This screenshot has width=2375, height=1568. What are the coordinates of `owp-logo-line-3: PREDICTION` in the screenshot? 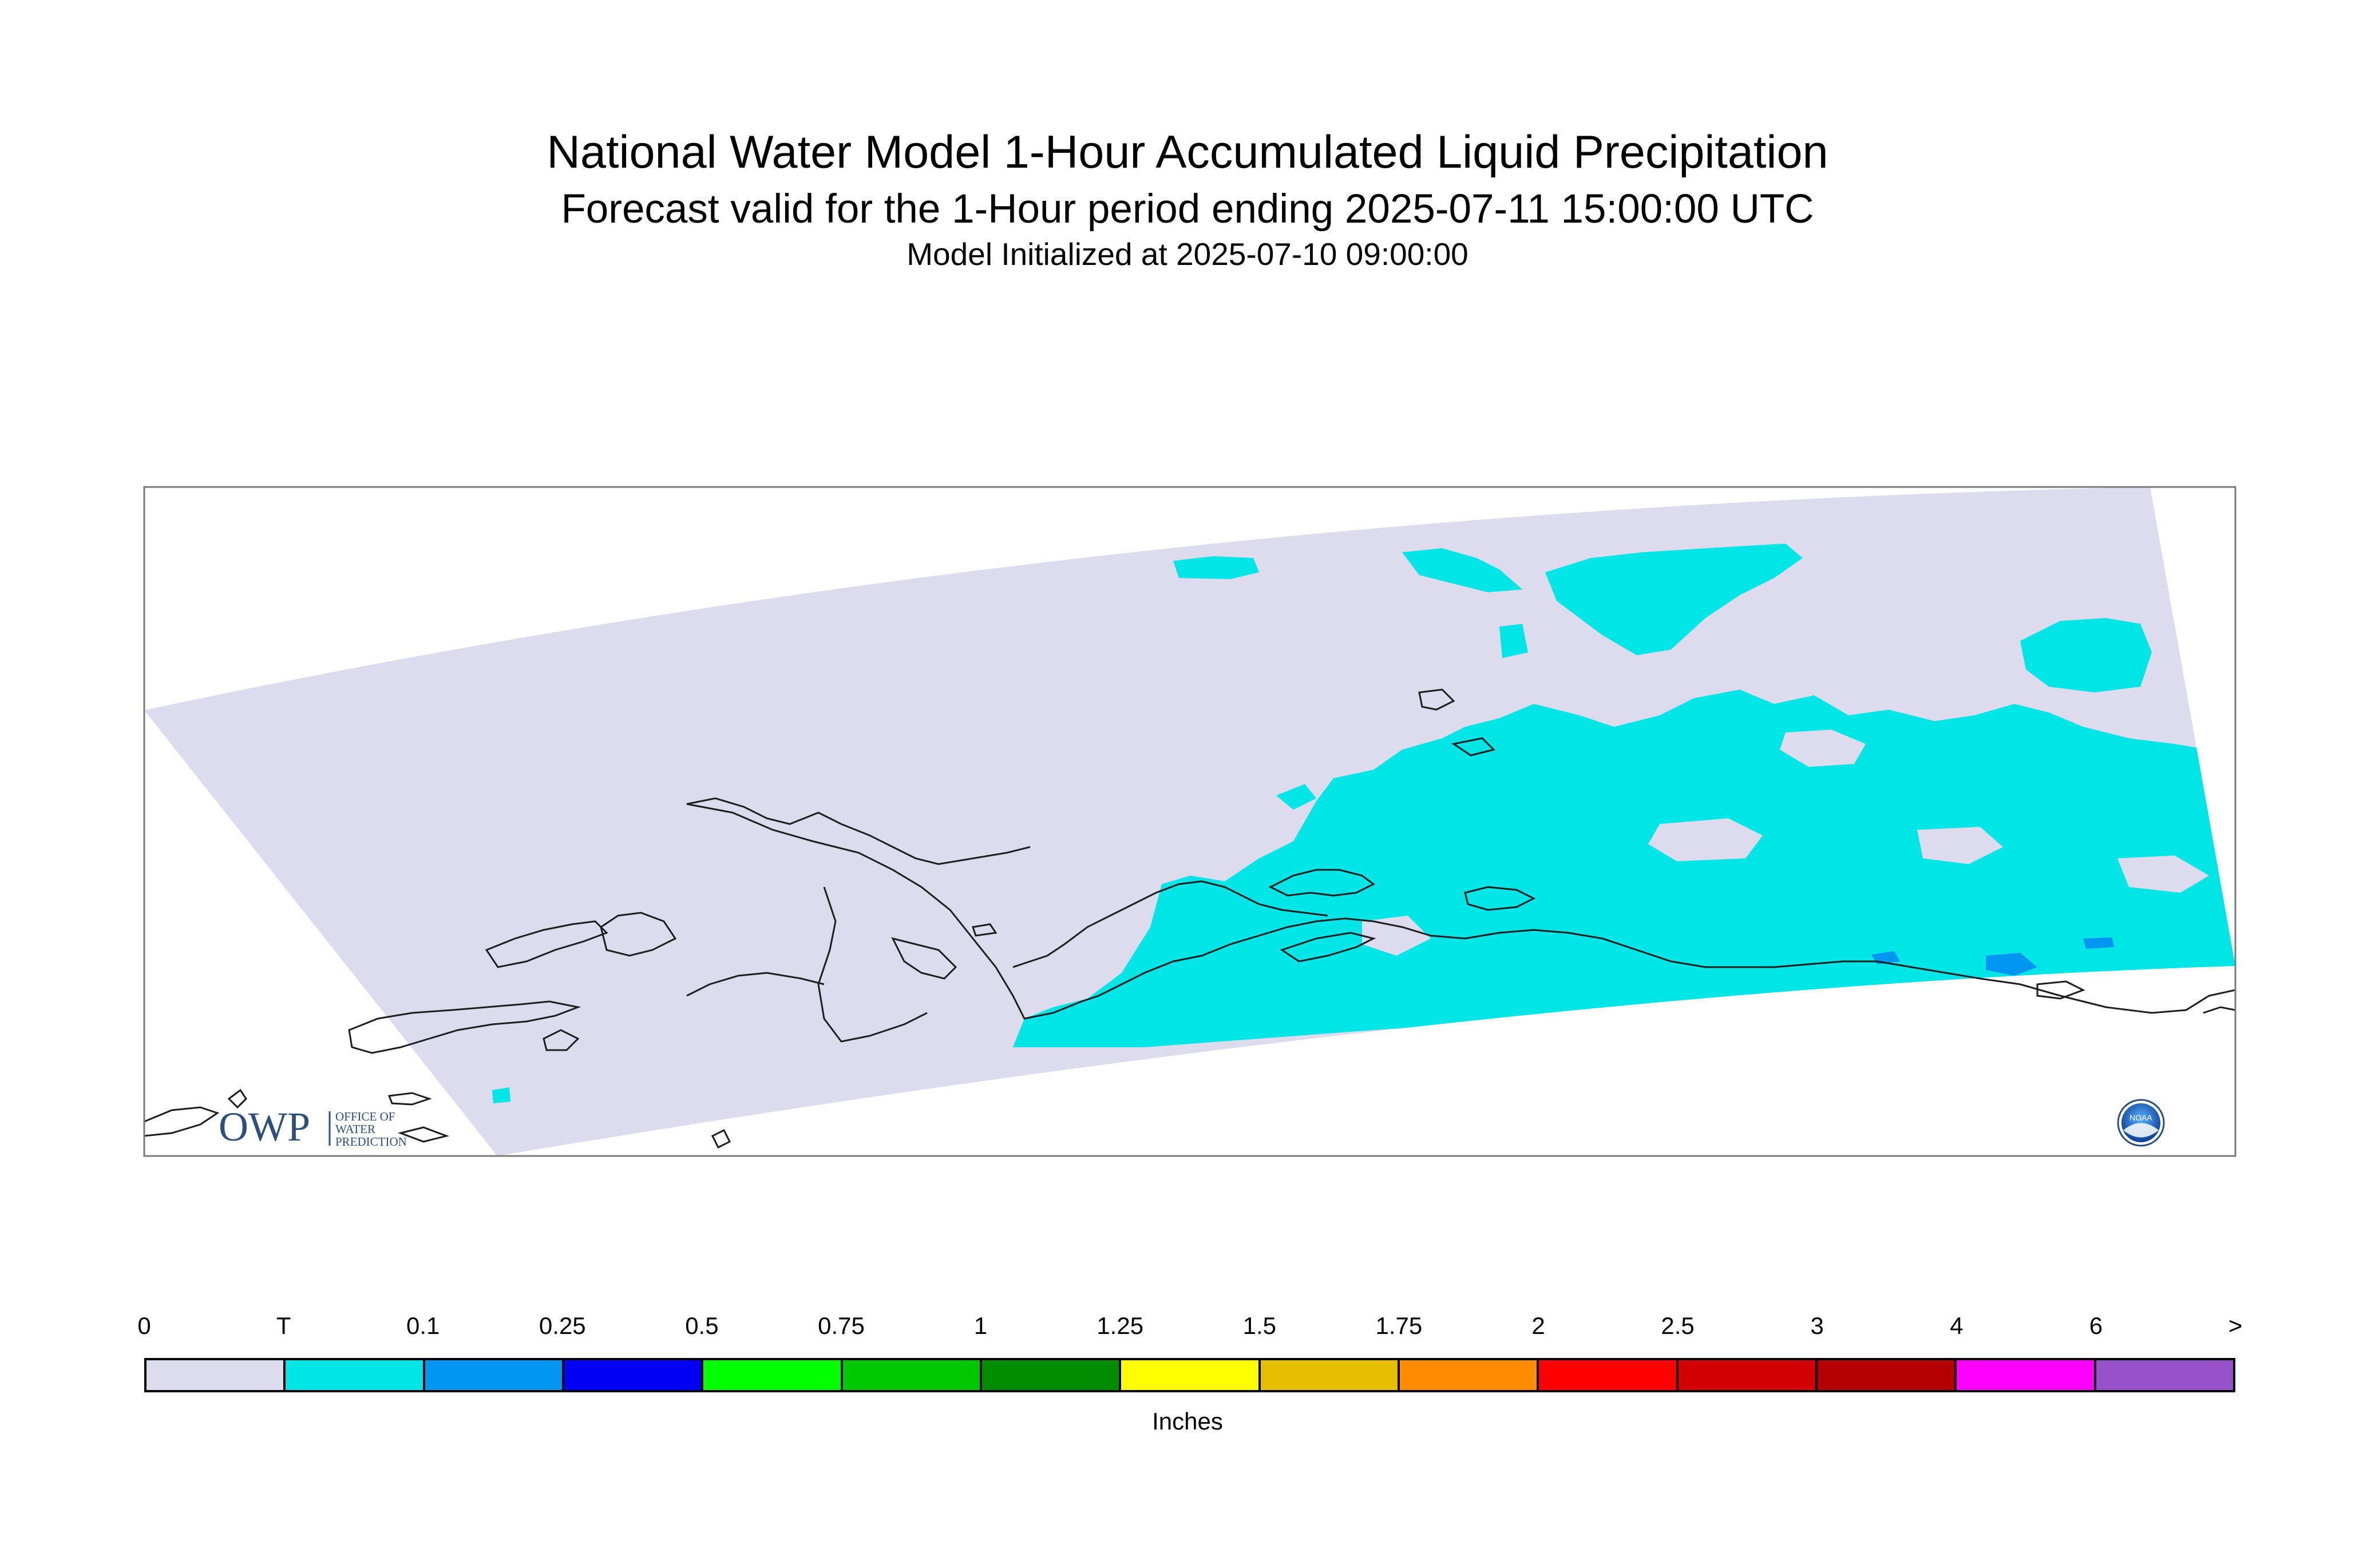 It's located at (371, 1142).